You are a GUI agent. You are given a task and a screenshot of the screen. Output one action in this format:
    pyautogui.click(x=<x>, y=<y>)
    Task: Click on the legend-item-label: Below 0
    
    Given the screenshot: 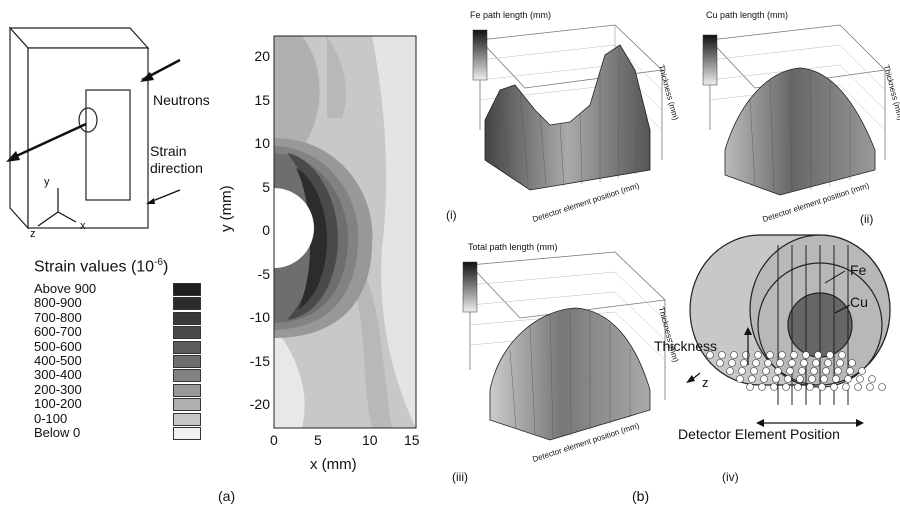 What is the action you would take?
    pyautogui.click(x=57, y=432)
    